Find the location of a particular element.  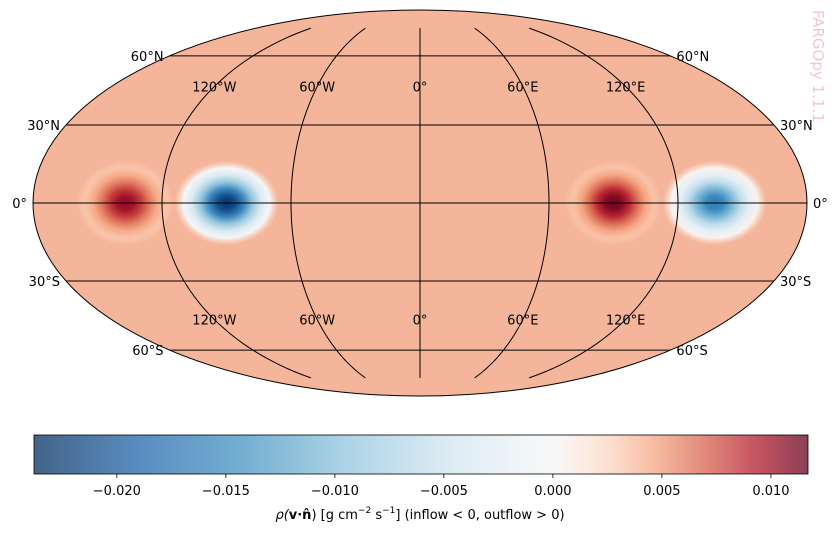

colorbar-ticks: −0.020 −0.015 −0.010 −0.005 0.000 0.005 0.010 is located at coordinates (441, 486).